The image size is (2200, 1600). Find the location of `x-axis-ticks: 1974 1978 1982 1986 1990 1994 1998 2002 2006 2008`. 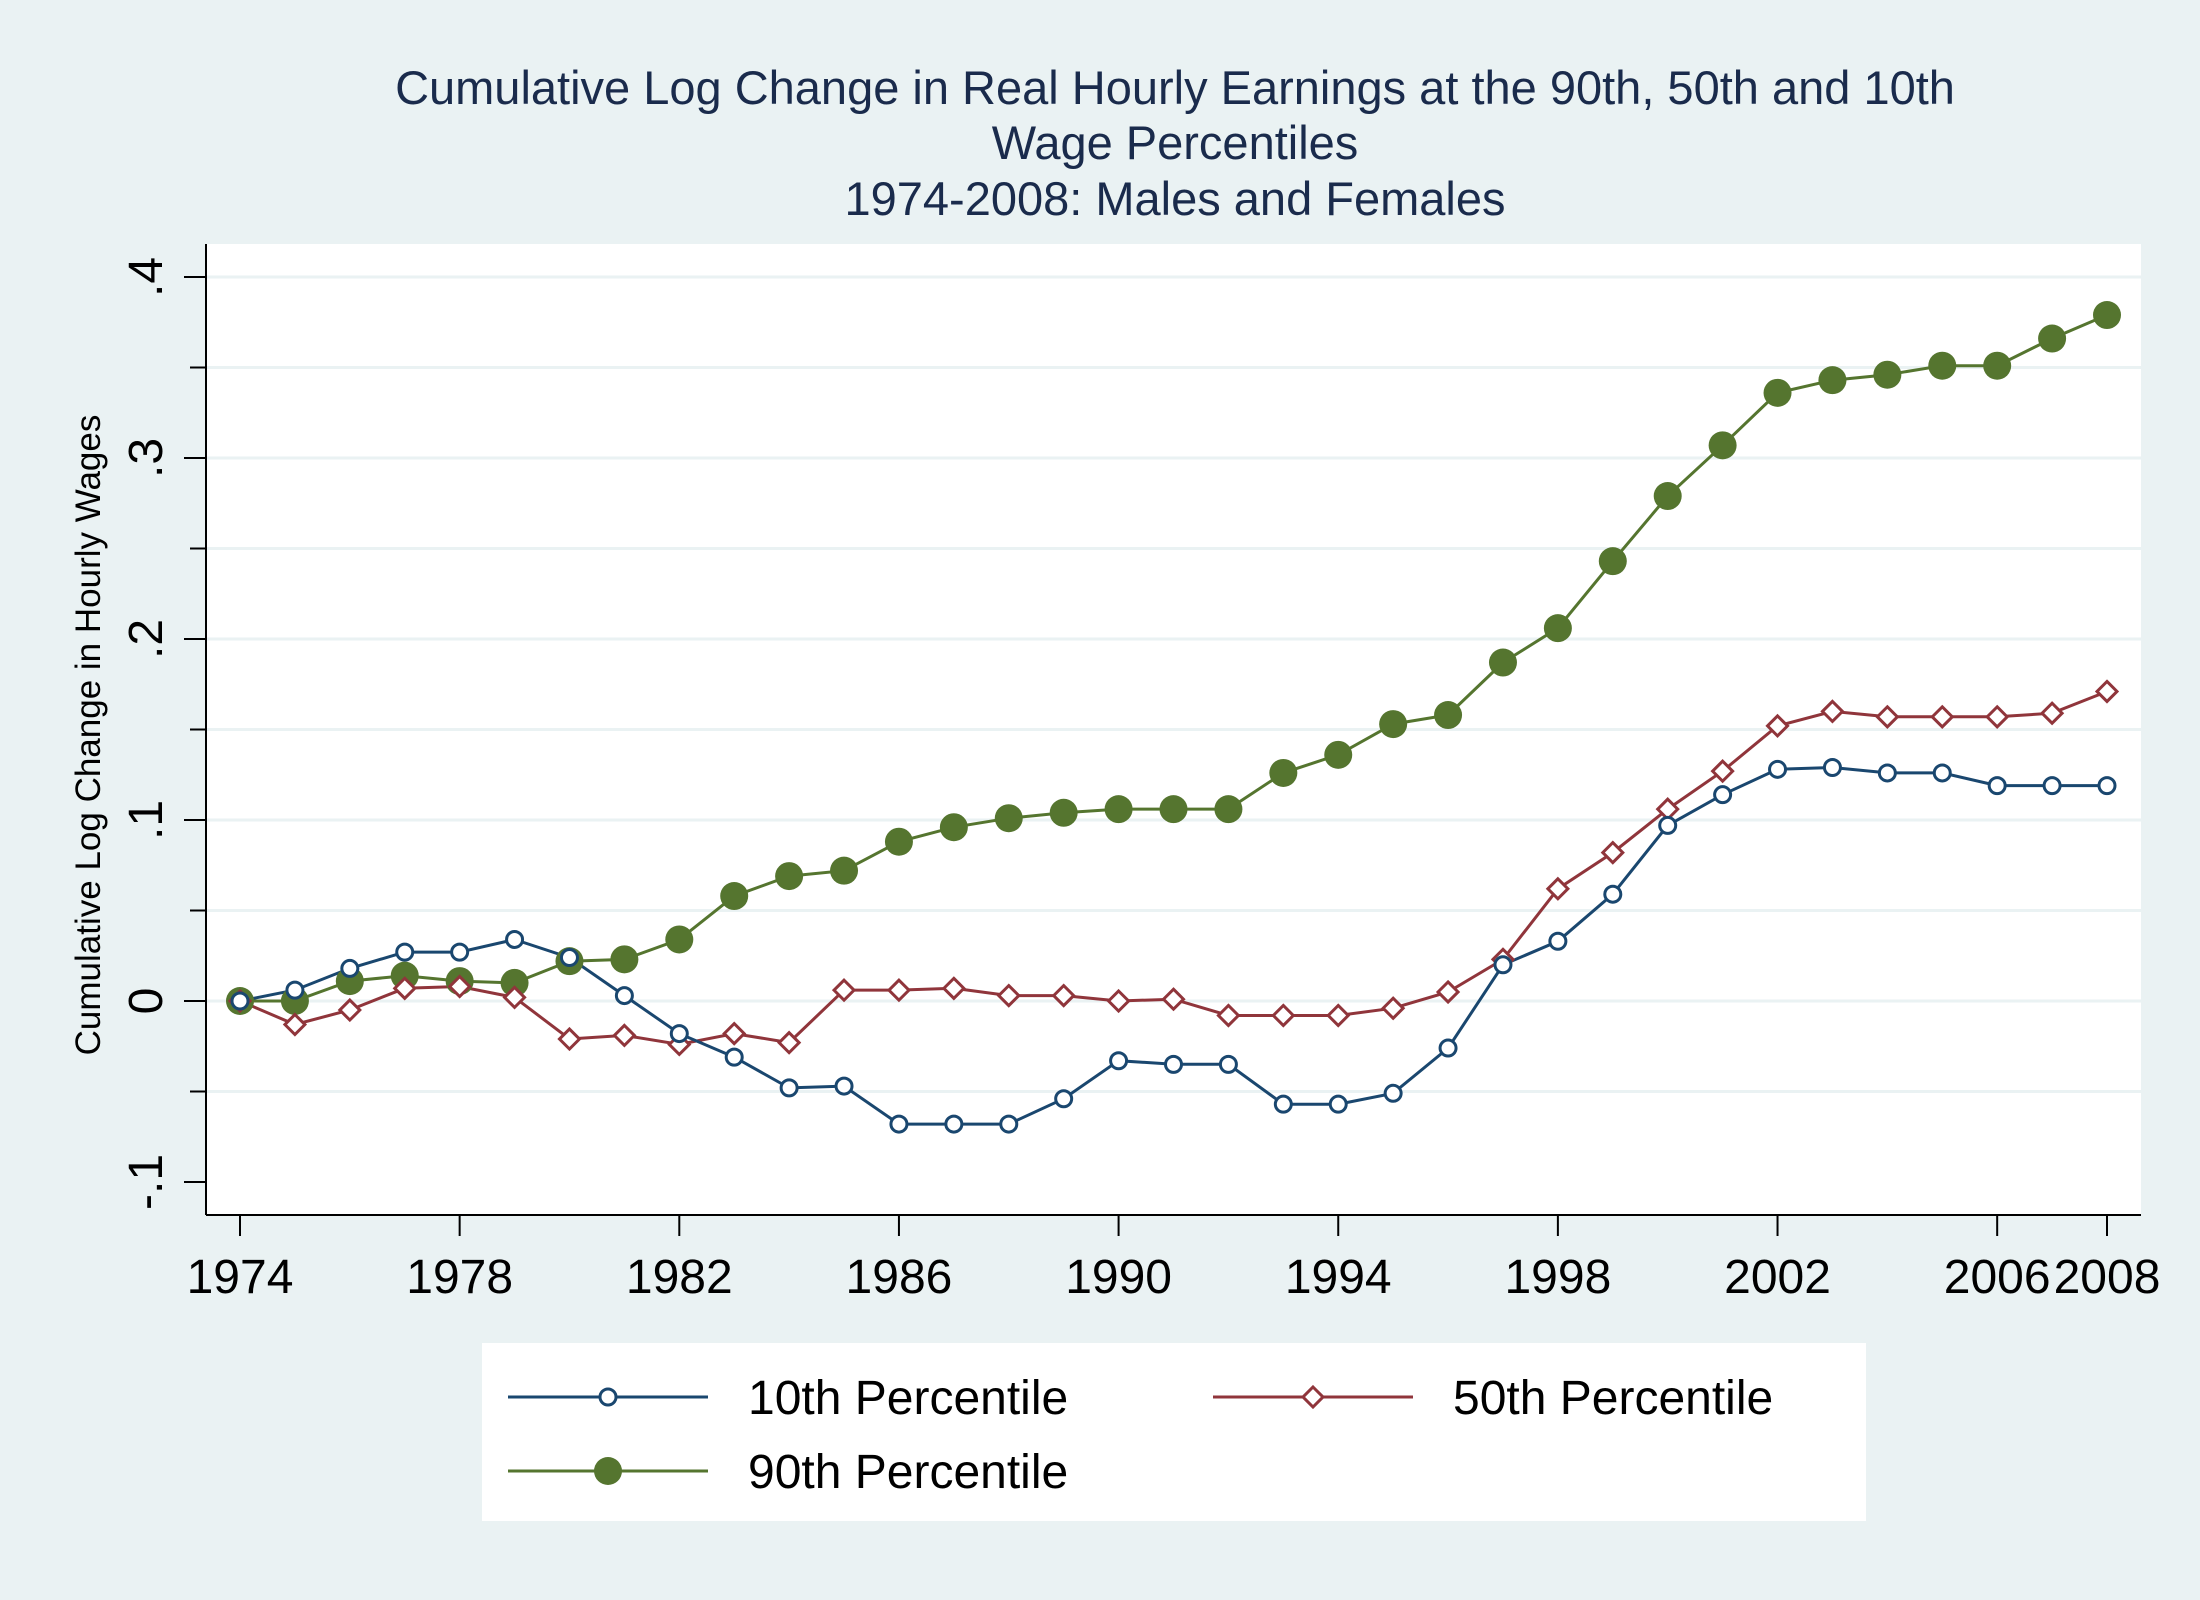

x-axis-ticks: 1974 1978 1982 1986 1990 1994 1998 2002 2006 2008 is located at coordinates (1174, 1259).